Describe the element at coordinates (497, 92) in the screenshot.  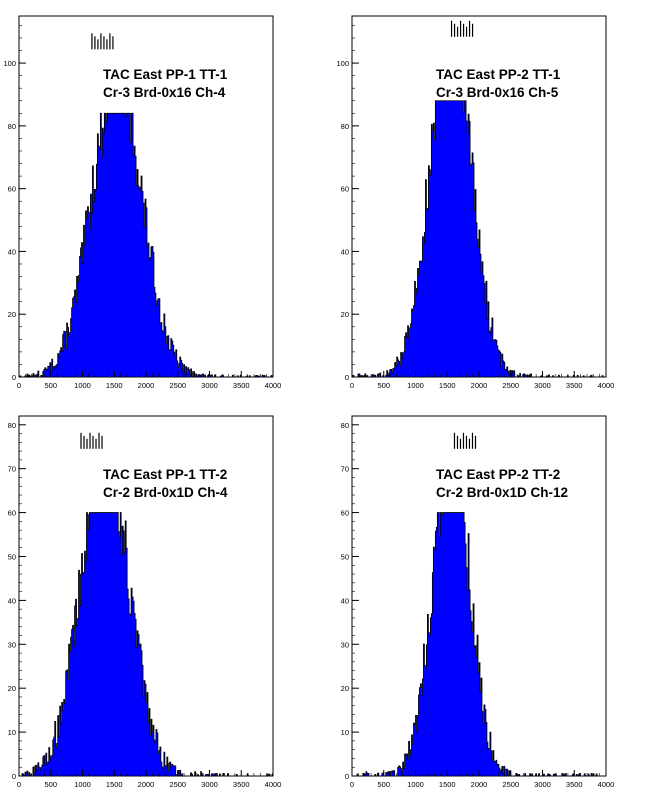
I see `panel-title-line-2: Cr-3 Brd-0x16 Ch-5` at that location.